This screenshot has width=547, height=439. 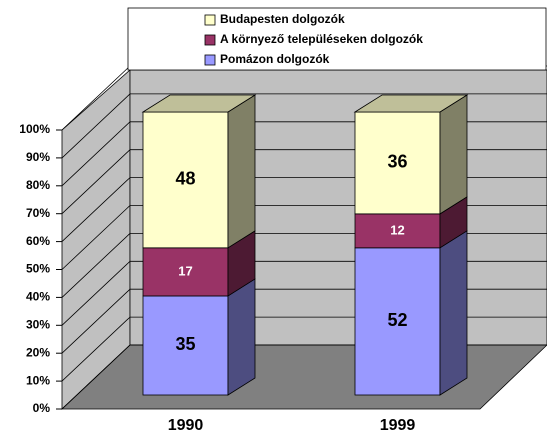 What do you see at coordinates (321, 39) in the screenshot?
I see `legend-label: A környező településeken dolgozók` at bounding box center [321, 39].